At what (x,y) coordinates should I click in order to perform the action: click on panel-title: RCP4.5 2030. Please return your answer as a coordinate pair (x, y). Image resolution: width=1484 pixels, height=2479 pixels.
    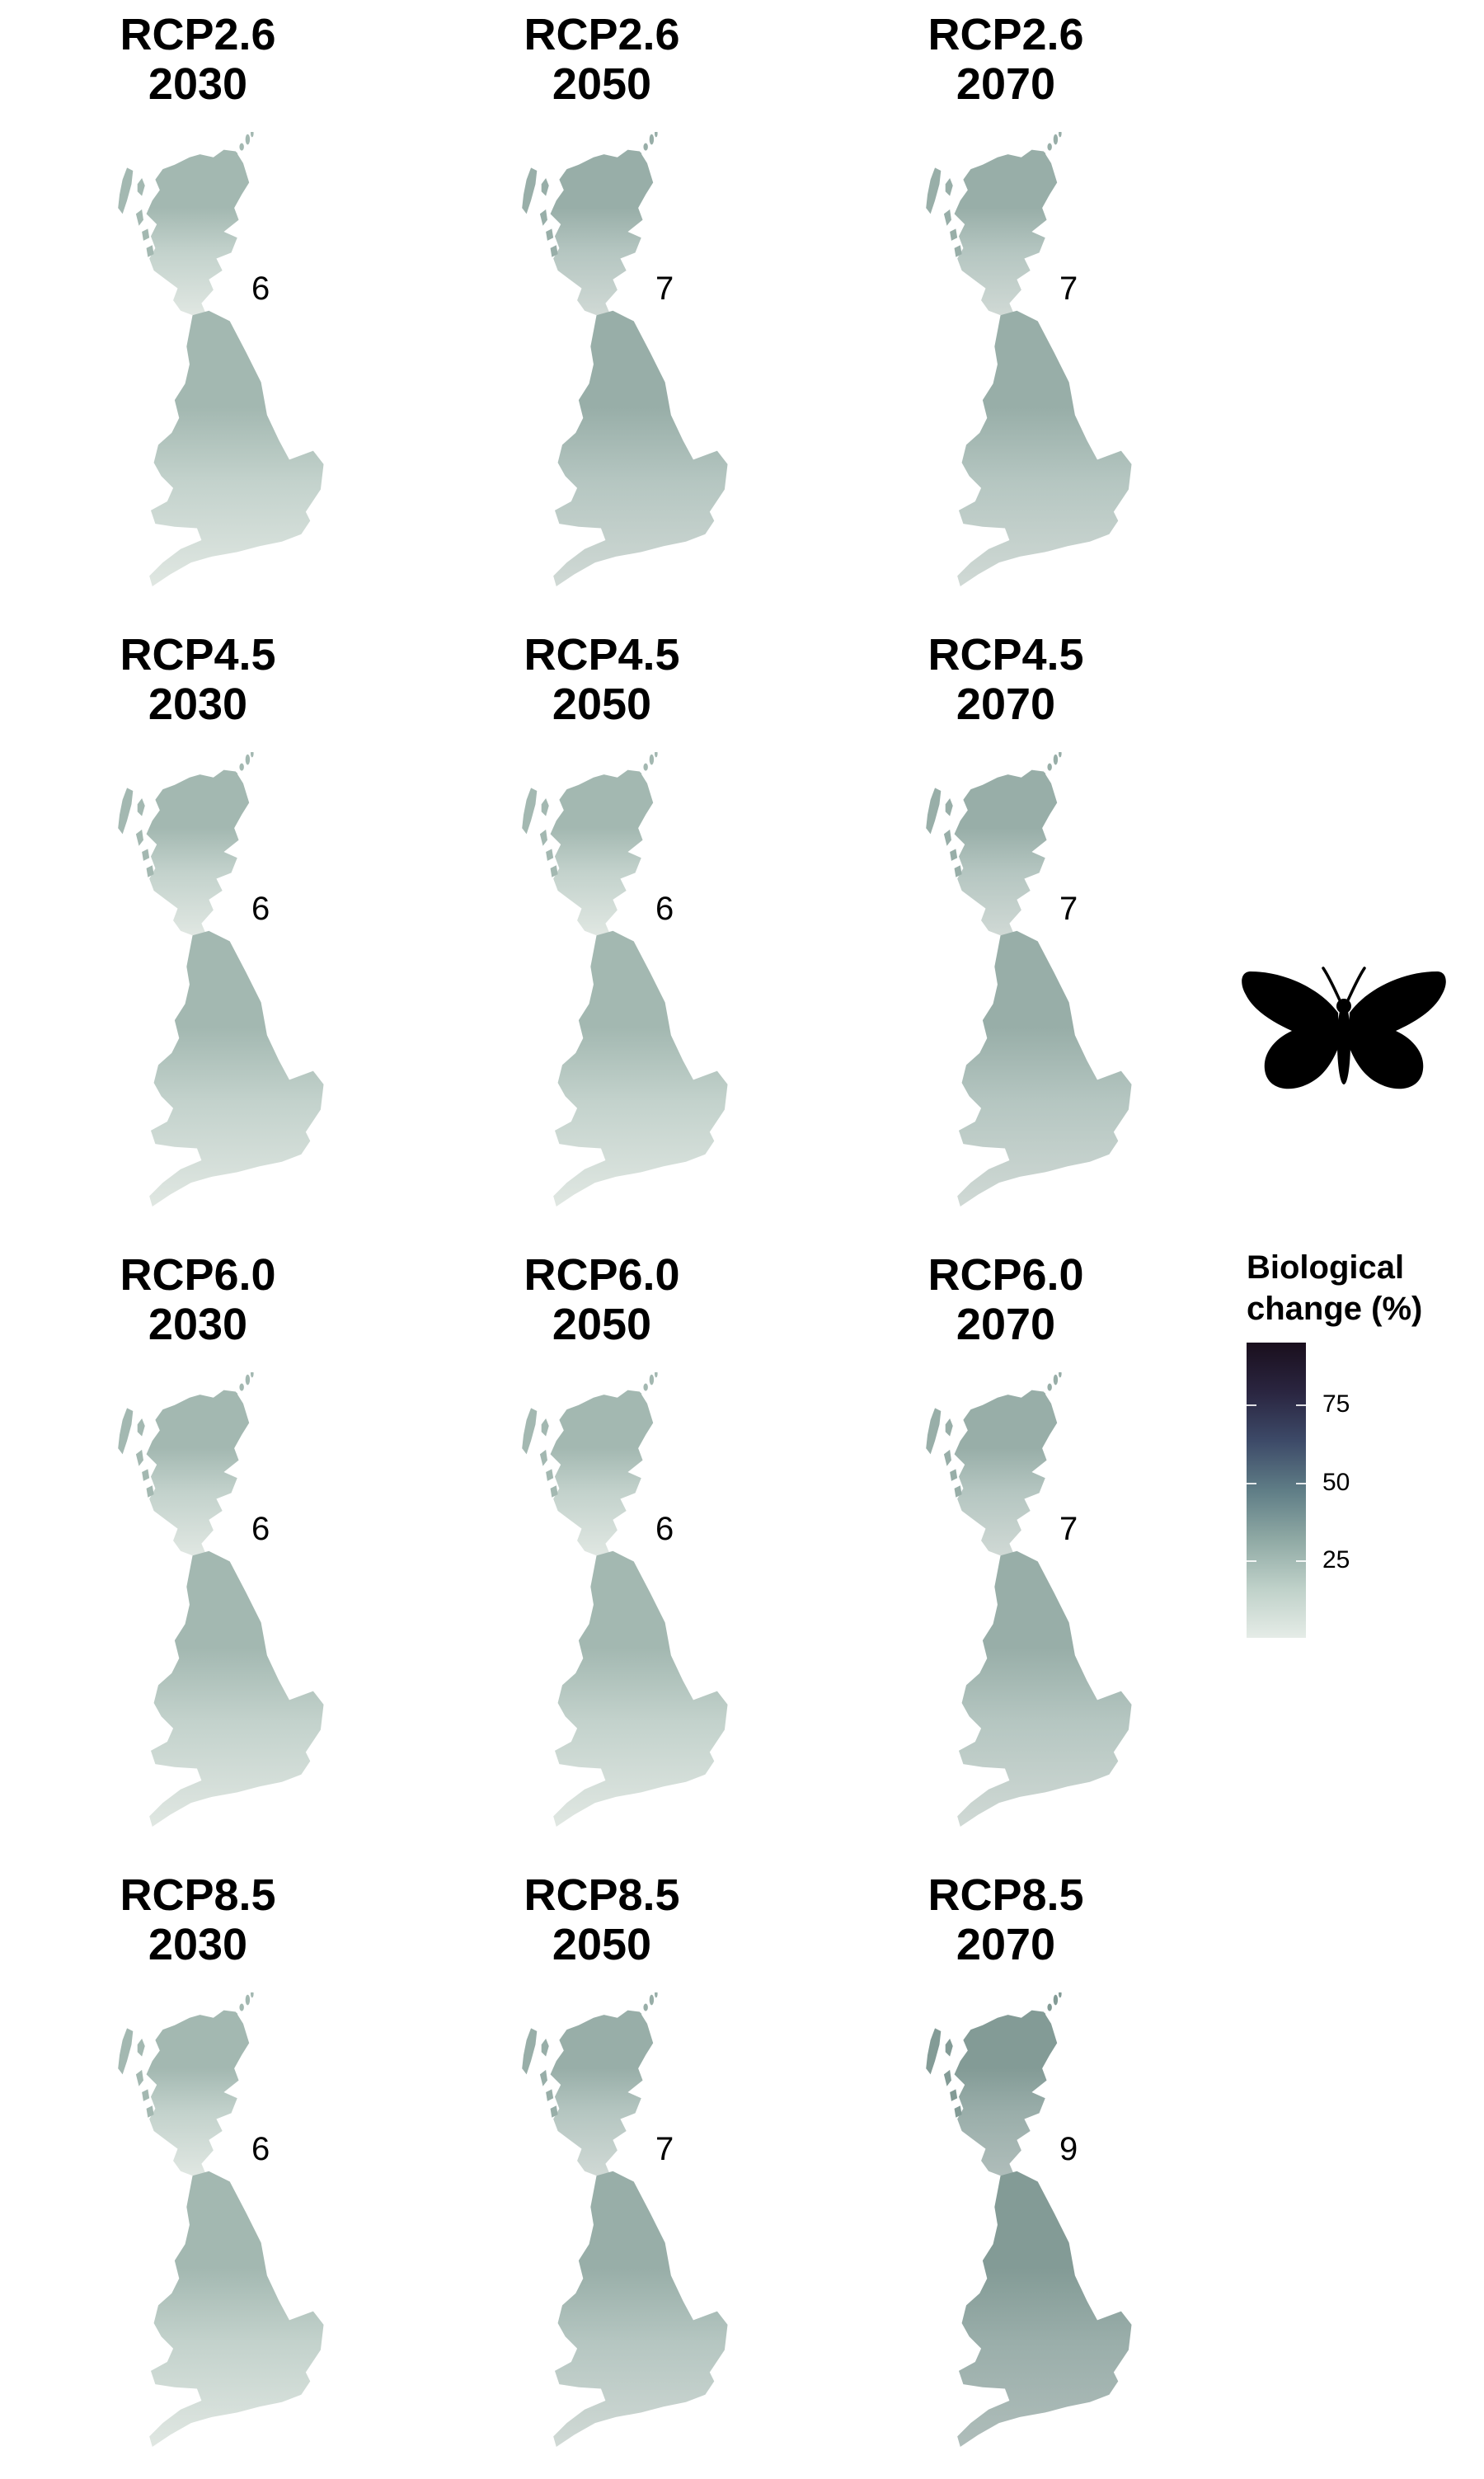
    Looking at the image, I should click on (198, 680).